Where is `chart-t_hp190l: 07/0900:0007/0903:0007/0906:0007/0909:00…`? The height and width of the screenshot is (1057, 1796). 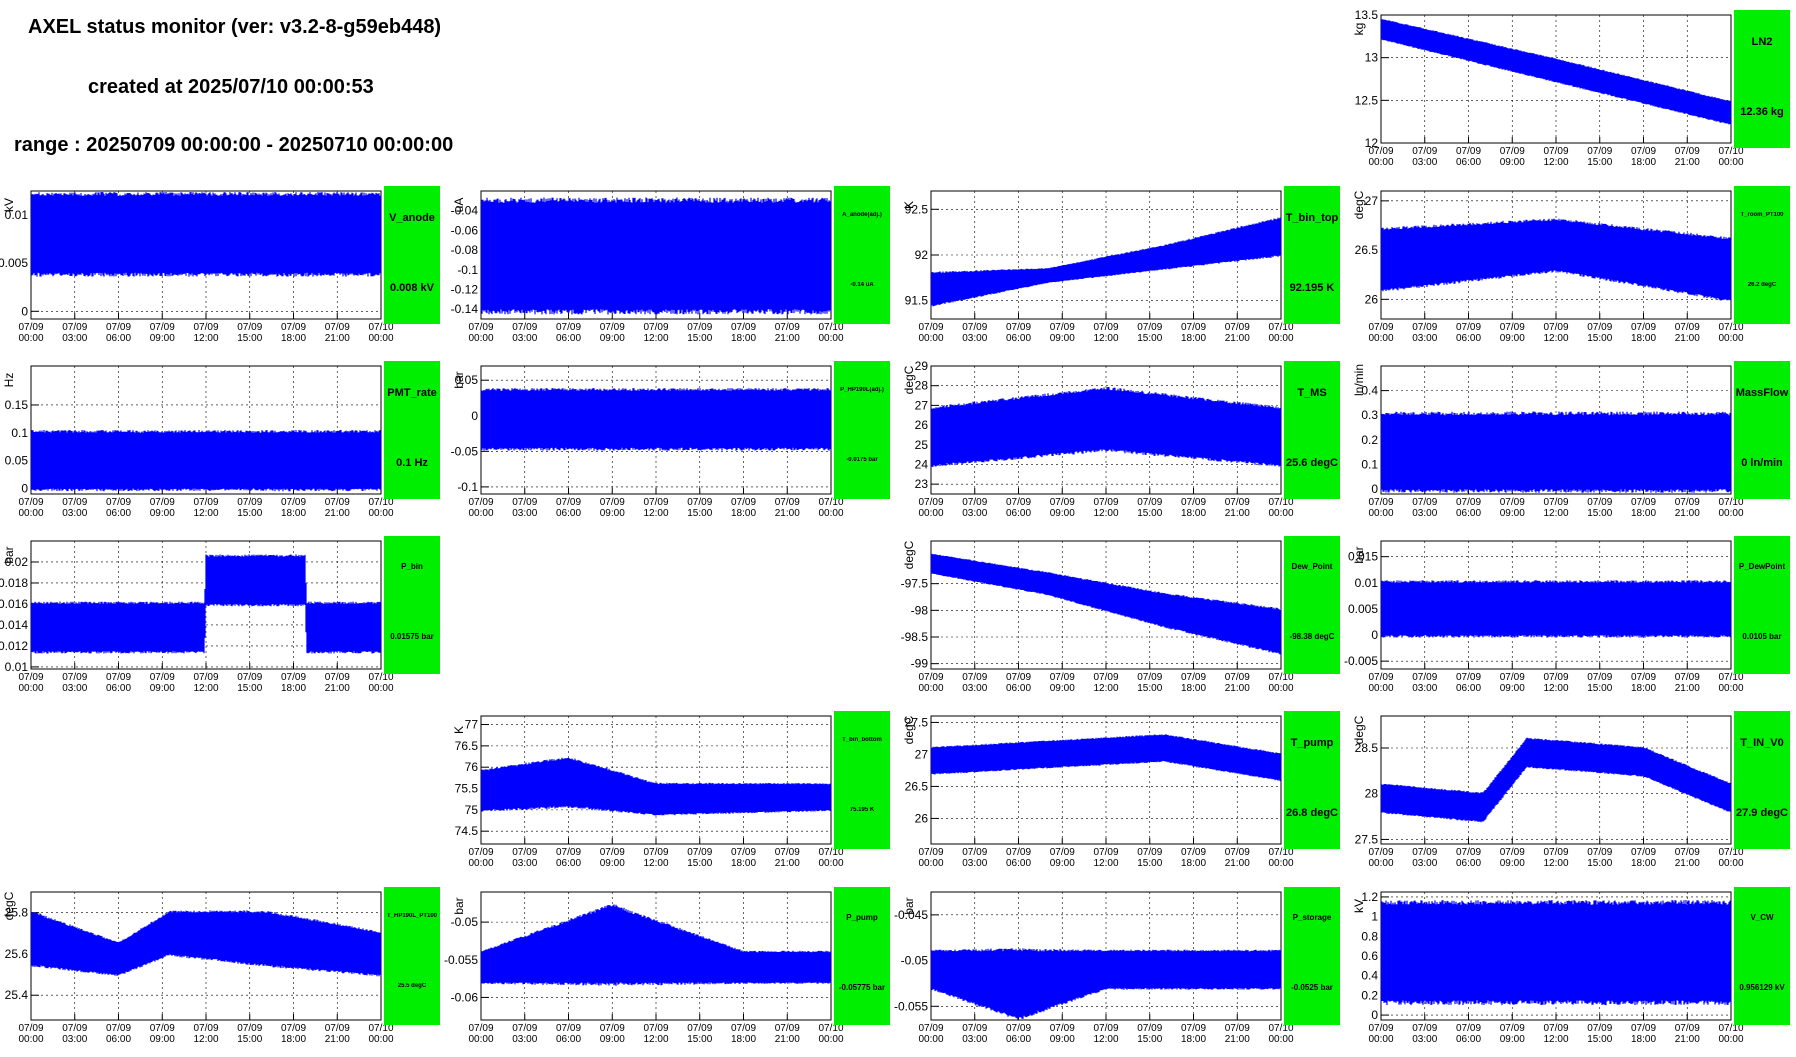 chart-t_hp190l: 07/0900:0007/0903:0007/0906:0007/0909:00… is located at coordinates (198, 968).